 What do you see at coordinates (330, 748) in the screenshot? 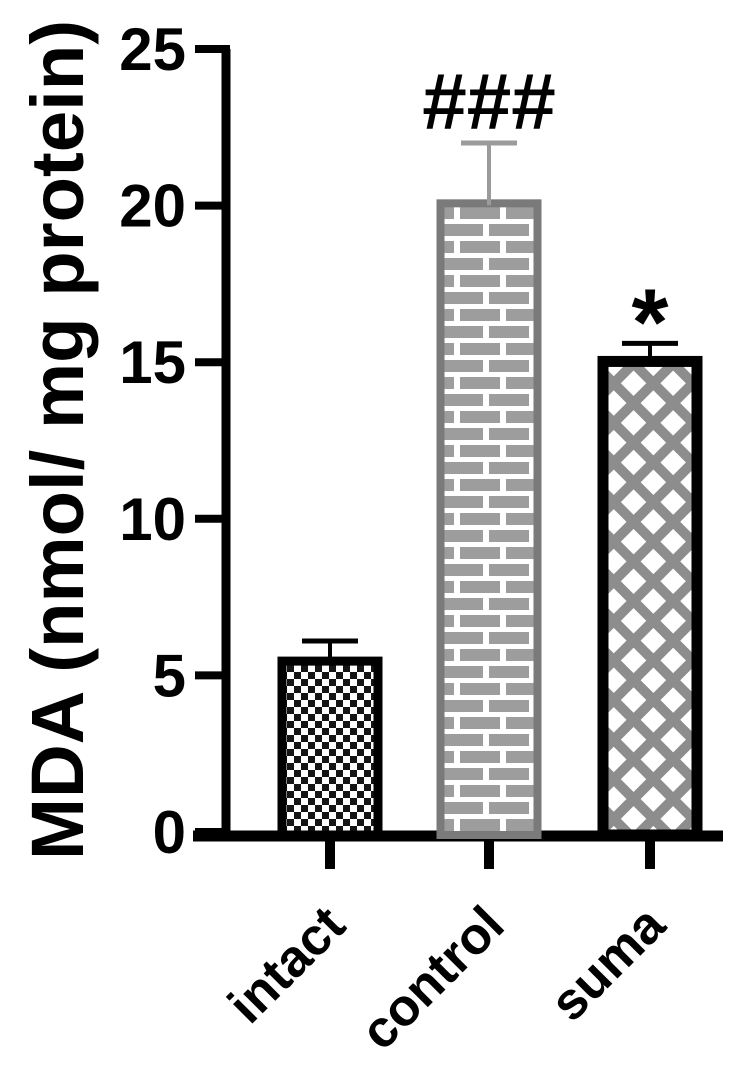
I see `bar-intact` at bounding box center [330, 748].